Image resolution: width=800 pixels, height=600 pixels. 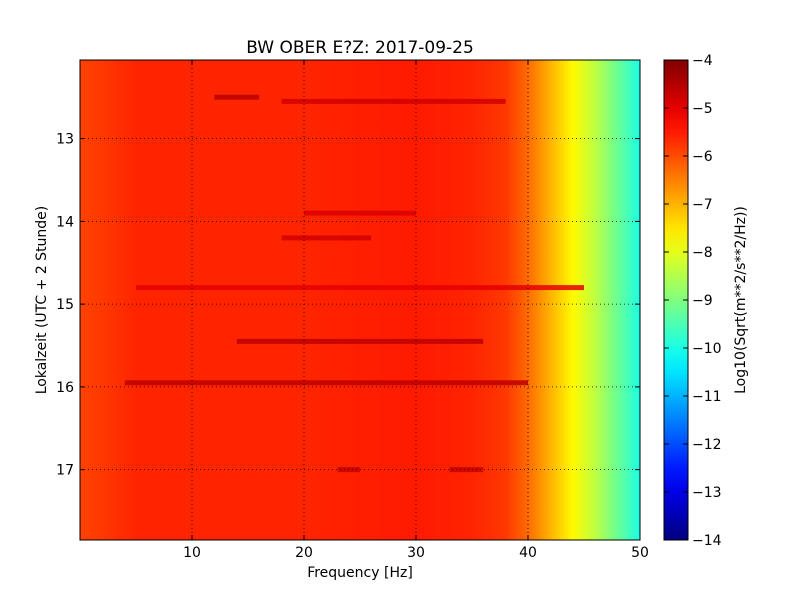 What do you see at coordinates (707, 445) in the screenshot?
I see `colorbar-tick-label-8: −12` at bounding box center [707, 445].